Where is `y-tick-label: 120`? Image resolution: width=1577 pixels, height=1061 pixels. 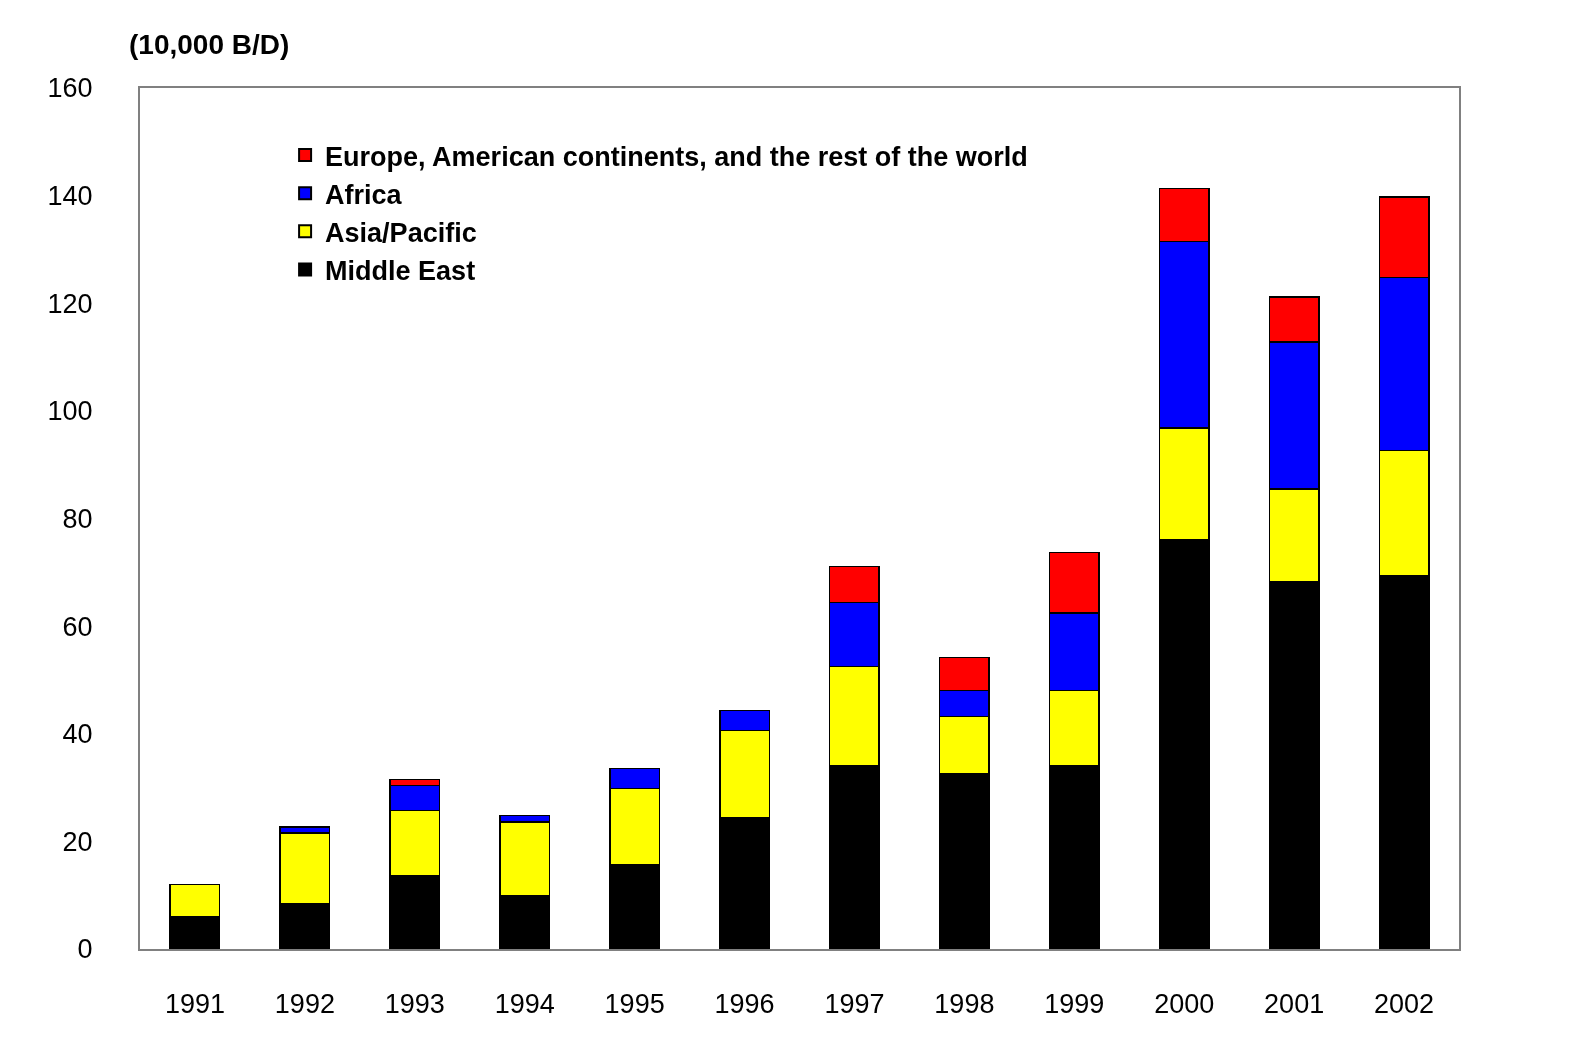
y-tick-label: 120 is located at coordinates (70, 303).